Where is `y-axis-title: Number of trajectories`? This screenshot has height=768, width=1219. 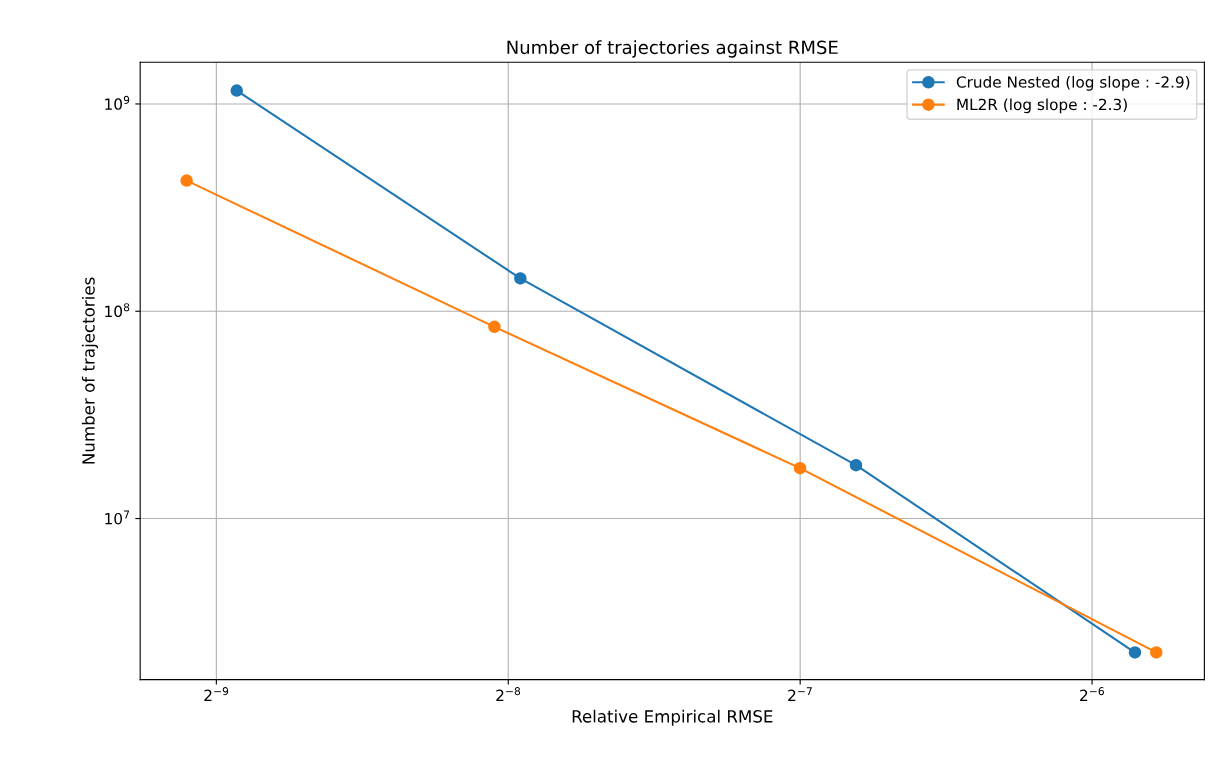 y-axis-title: Number of trajectories is located at coordinates (90, 370).